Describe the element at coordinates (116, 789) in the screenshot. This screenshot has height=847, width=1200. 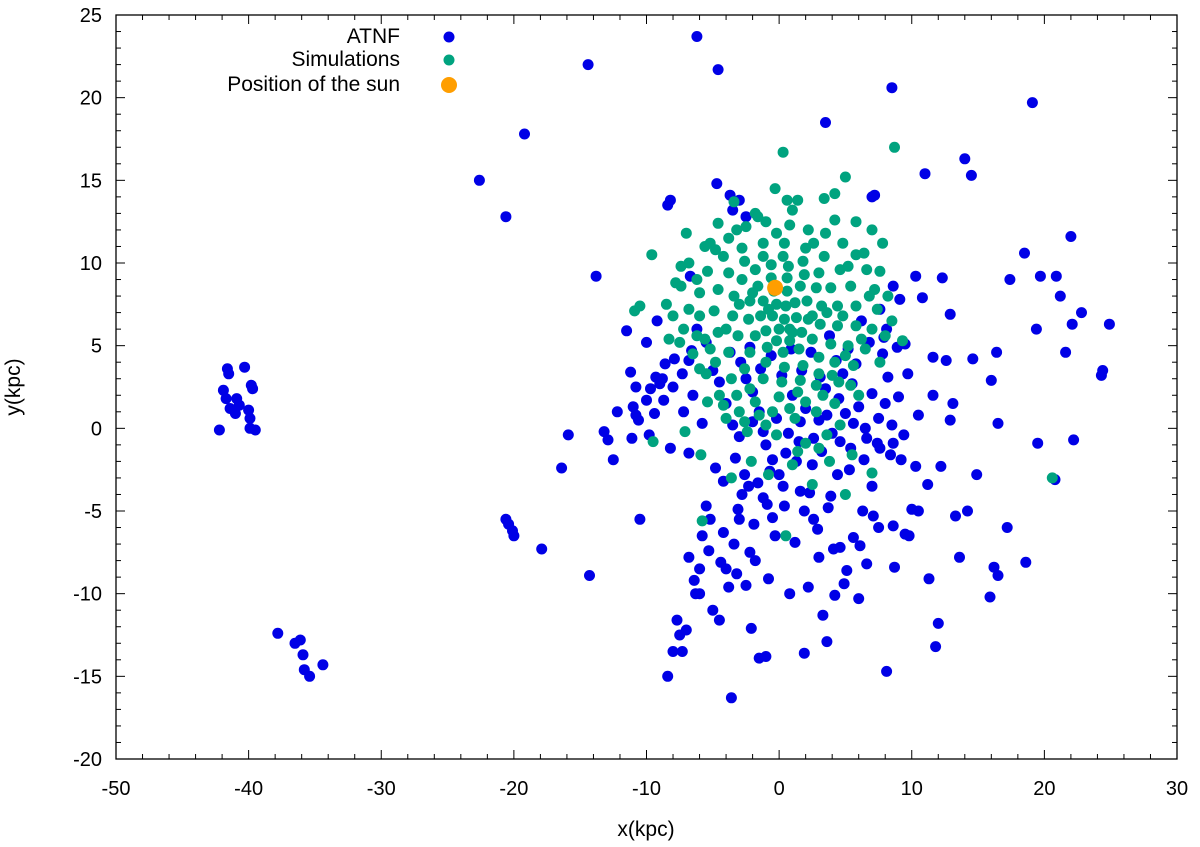
I see `x-tick-label: -50` at that location.